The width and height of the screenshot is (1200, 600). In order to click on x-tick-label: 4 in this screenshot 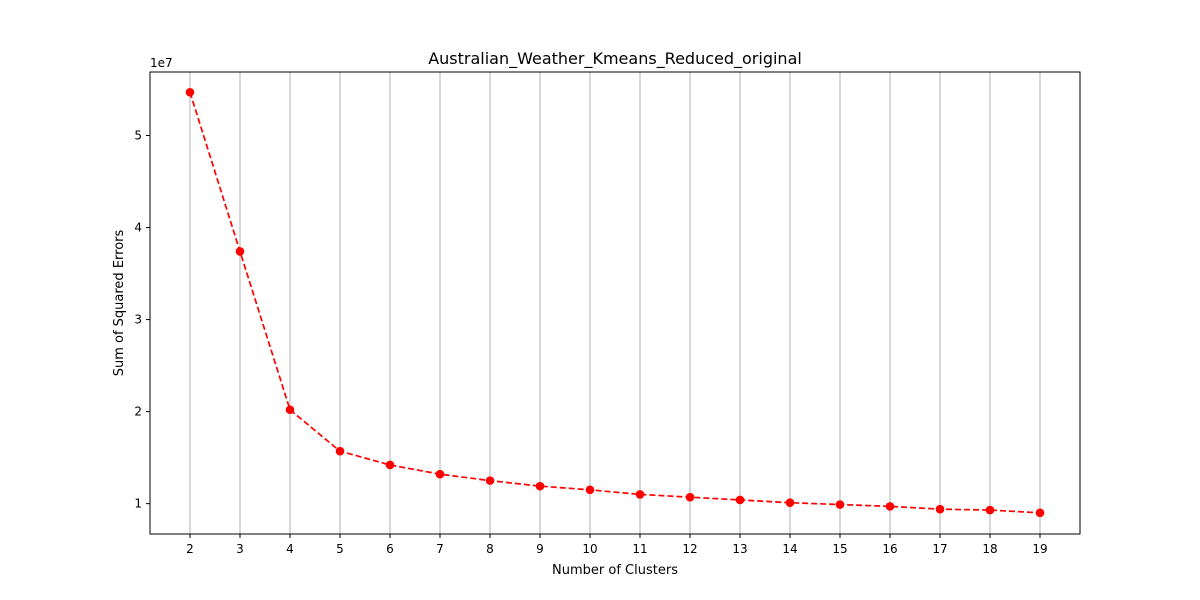, I will do `click(290, 549)`.